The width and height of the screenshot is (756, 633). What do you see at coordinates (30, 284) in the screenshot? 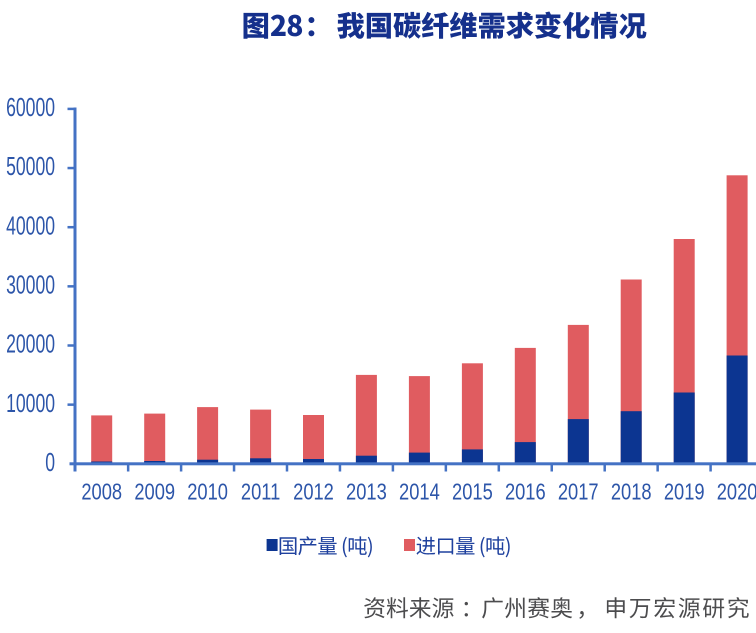
I see `svg-text: 30000` at bounding box center [30, 284].